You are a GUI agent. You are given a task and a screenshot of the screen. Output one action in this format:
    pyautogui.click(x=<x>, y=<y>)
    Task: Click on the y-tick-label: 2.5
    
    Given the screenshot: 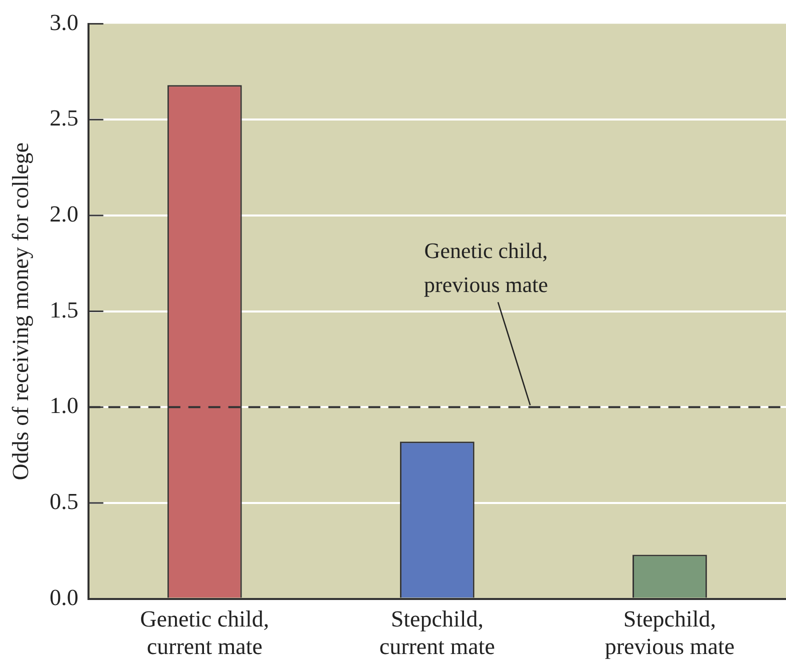 What is the action you would take?
    pyautogui.click(x=64, y=118)
    